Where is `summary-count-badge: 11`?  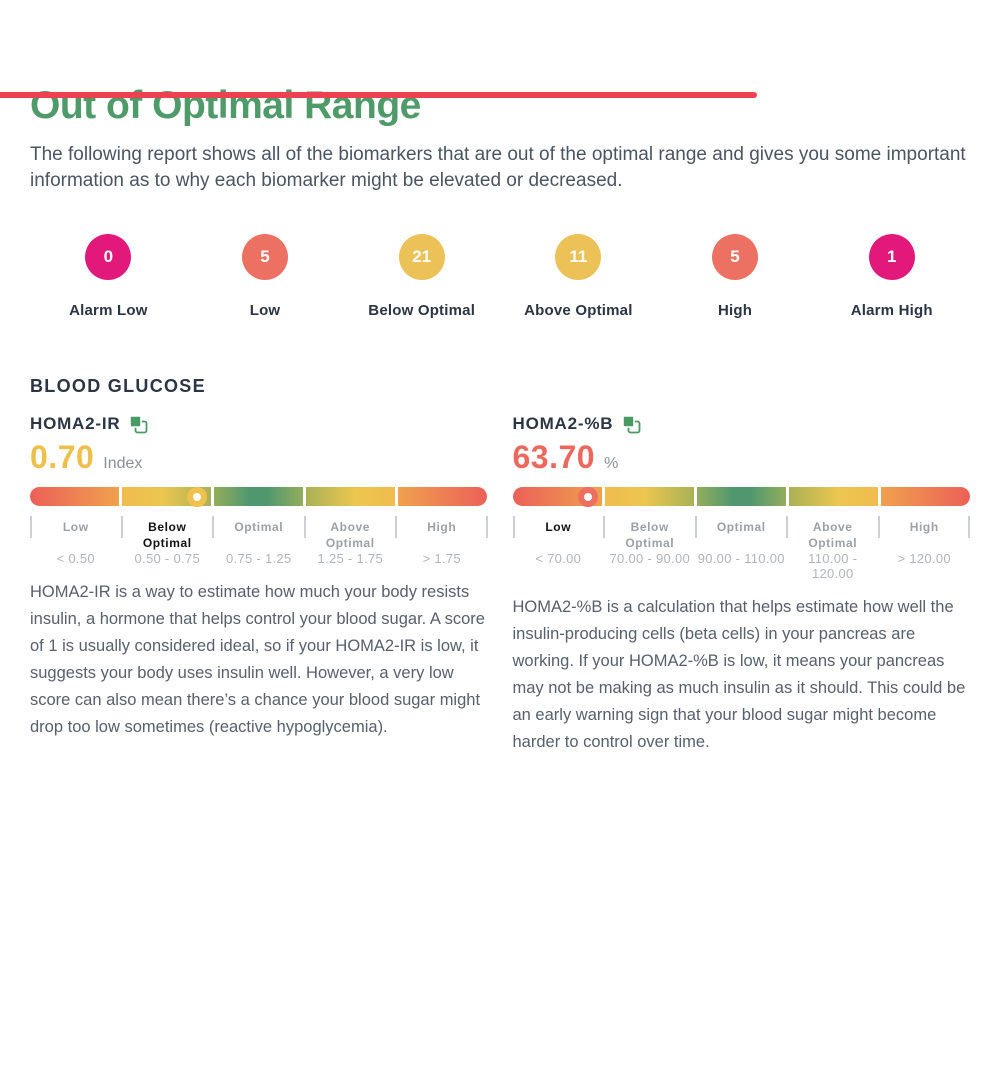 summary-count-badge: 11 is located at coordinates (578, 257).